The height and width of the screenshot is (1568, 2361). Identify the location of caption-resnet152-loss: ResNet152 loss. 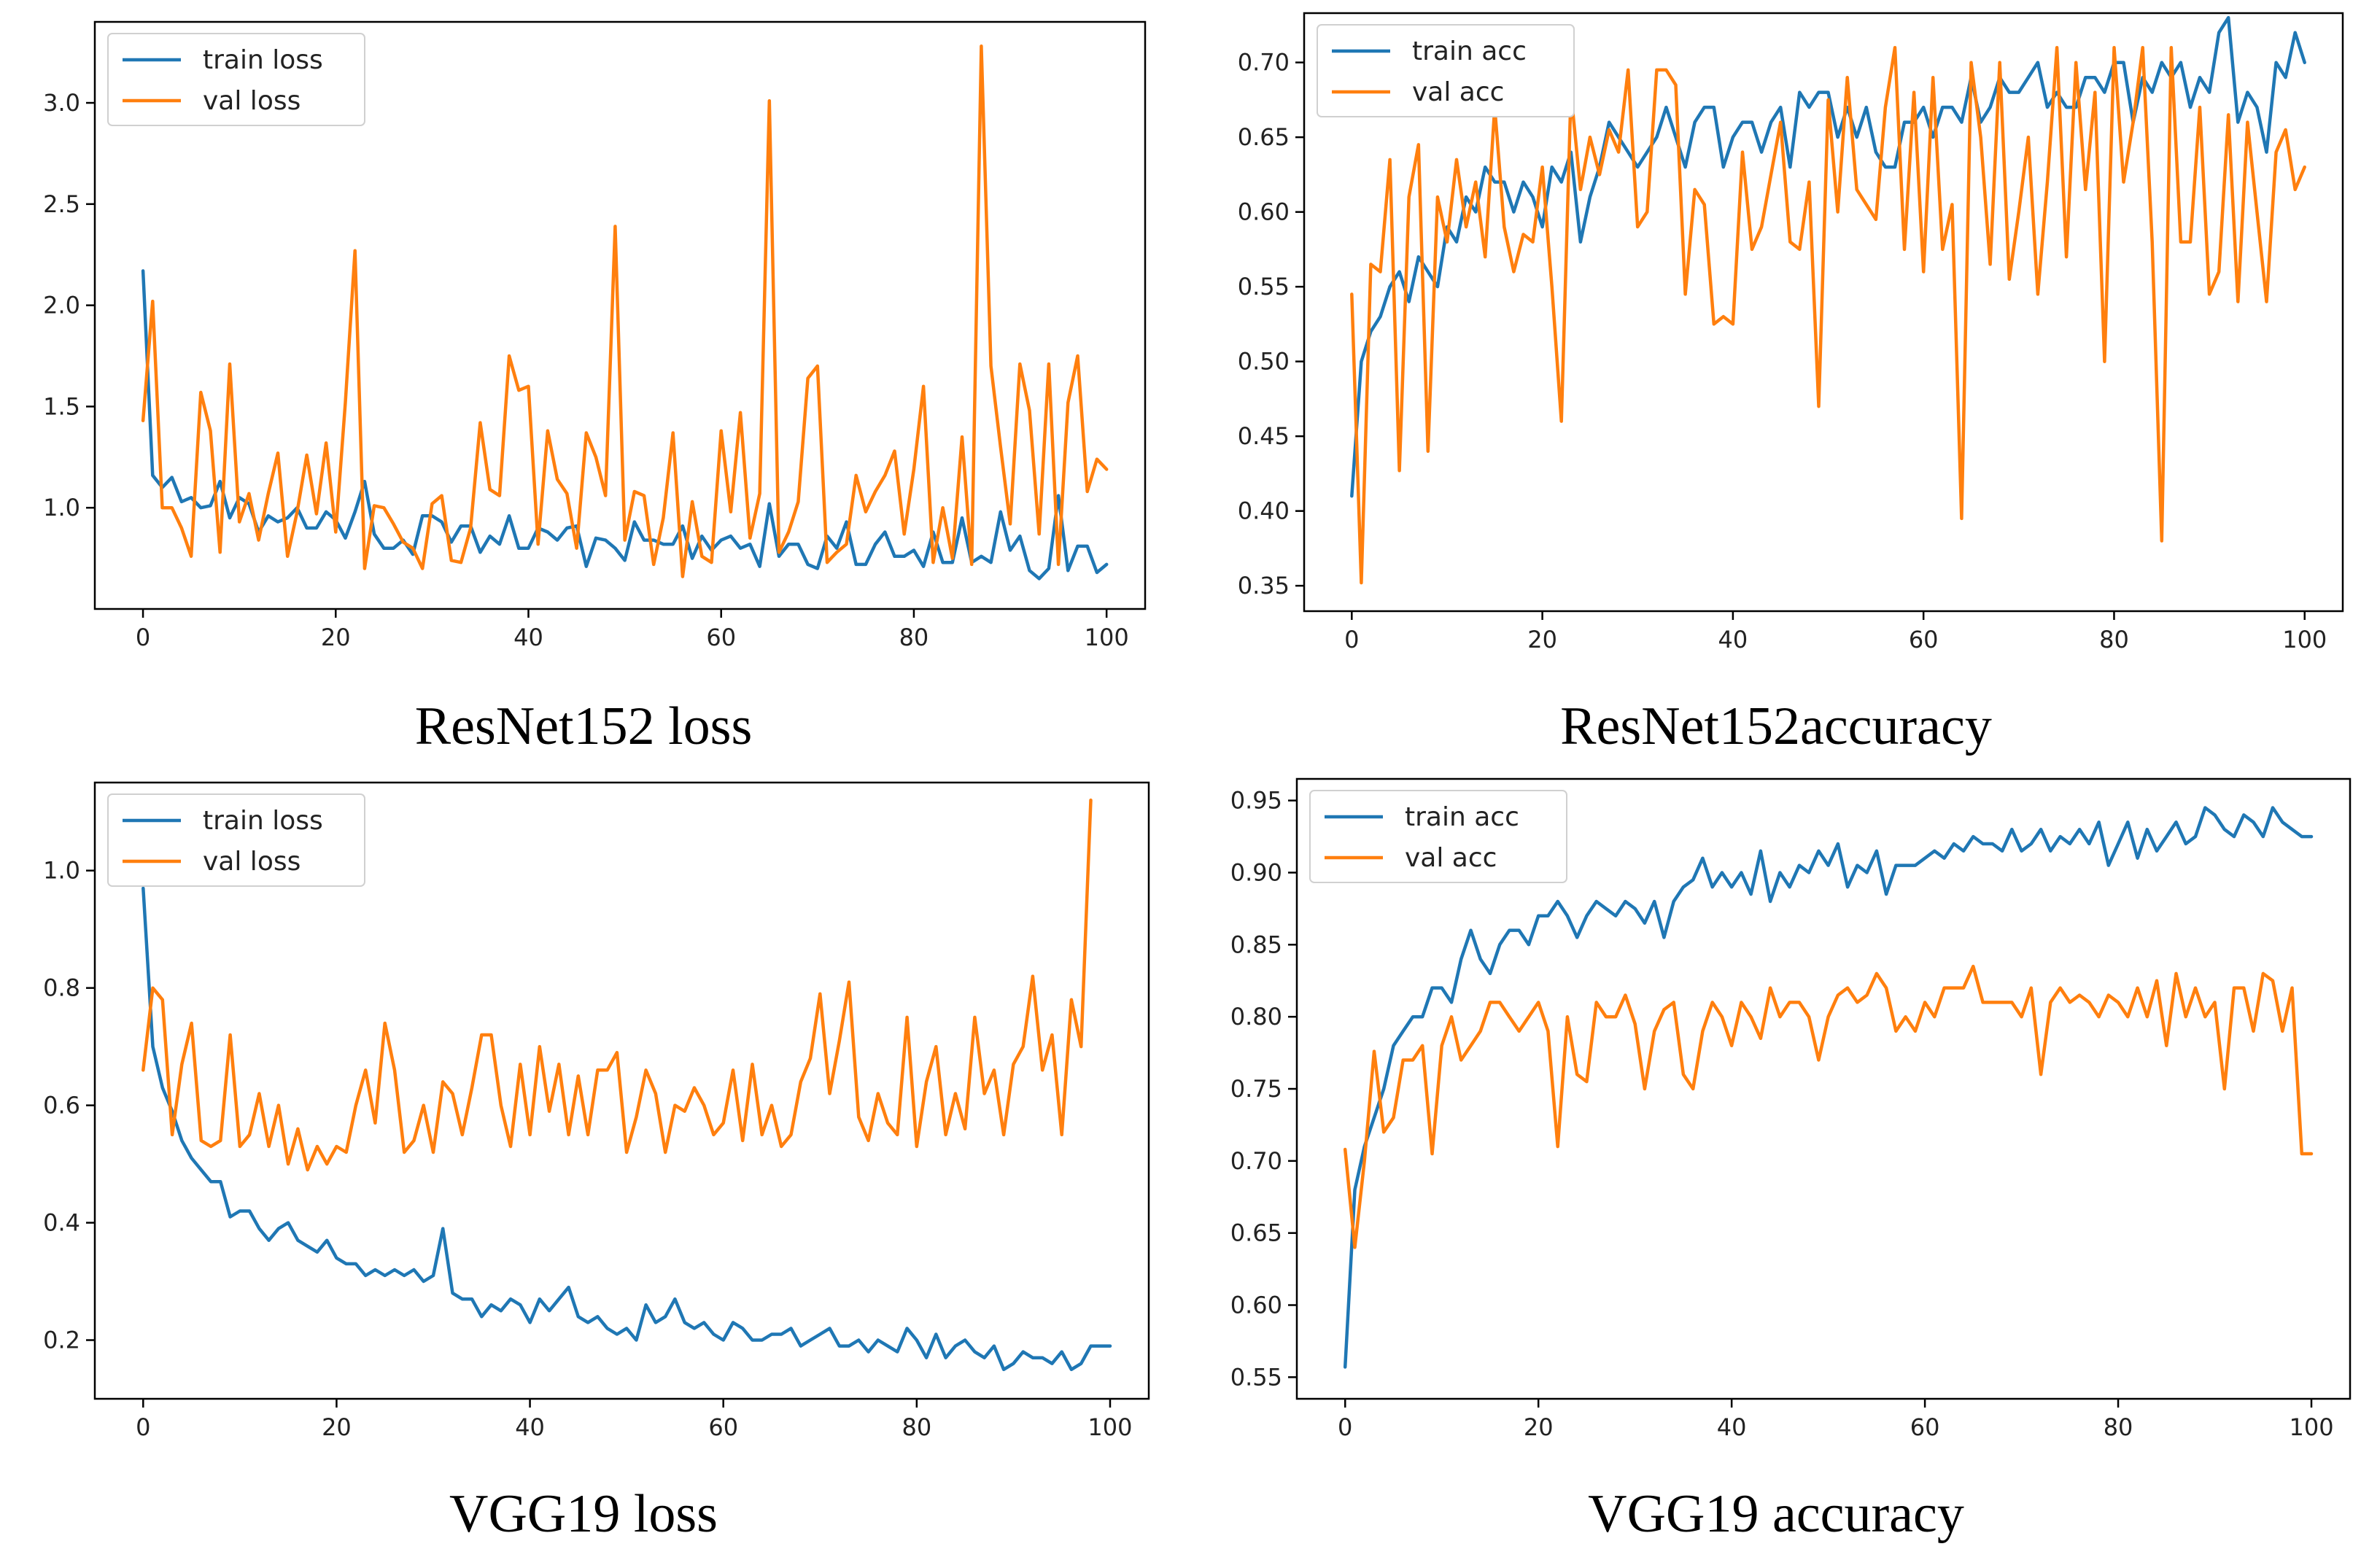
(584, 726).